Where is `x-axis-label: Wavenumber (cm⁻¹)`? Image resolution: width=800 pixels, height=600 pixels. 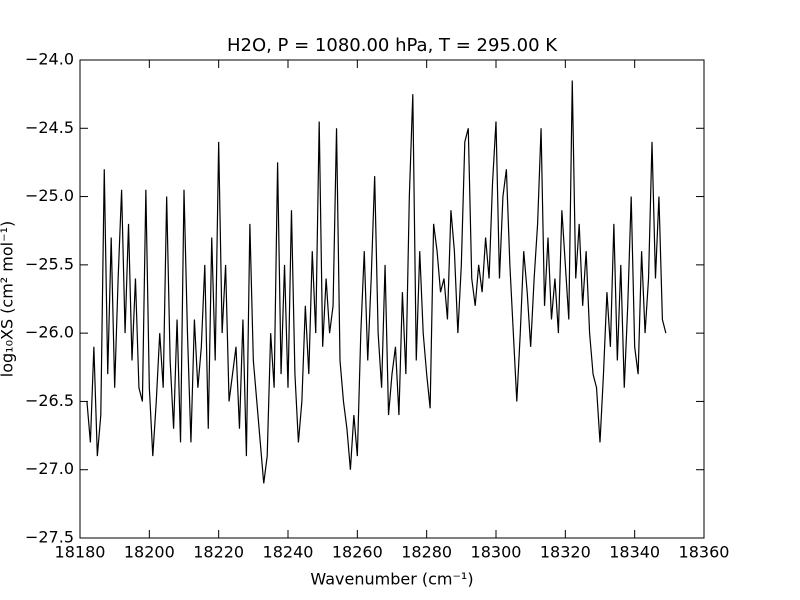 x-axis-label: Wavenumber (cm⁻¹) is located at coordinates (391, 579).